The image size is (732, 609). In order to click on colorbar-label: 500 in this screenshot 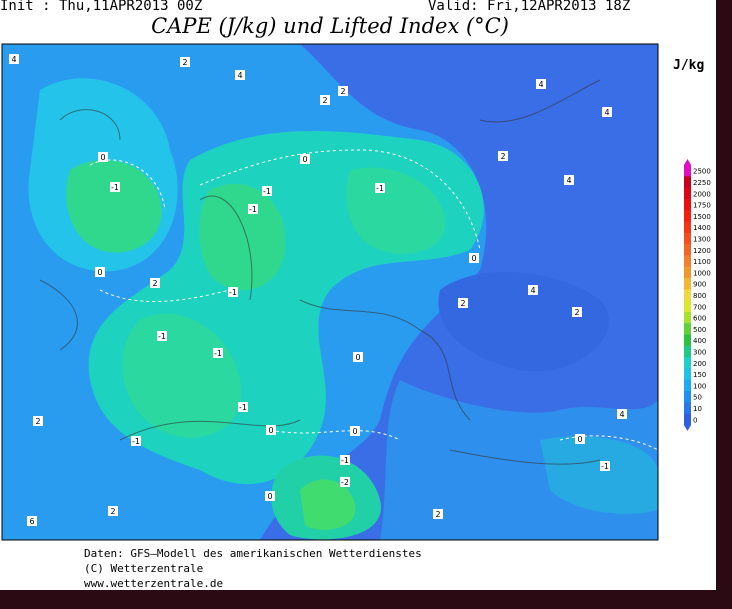, I will do `click(699, 330)`.